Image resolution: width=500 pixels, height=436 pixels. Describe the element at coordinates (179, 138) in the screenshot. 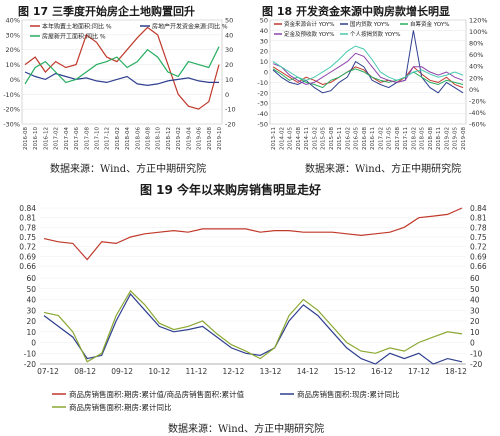

I see `fig17-xtick: 2019-02` at that location.